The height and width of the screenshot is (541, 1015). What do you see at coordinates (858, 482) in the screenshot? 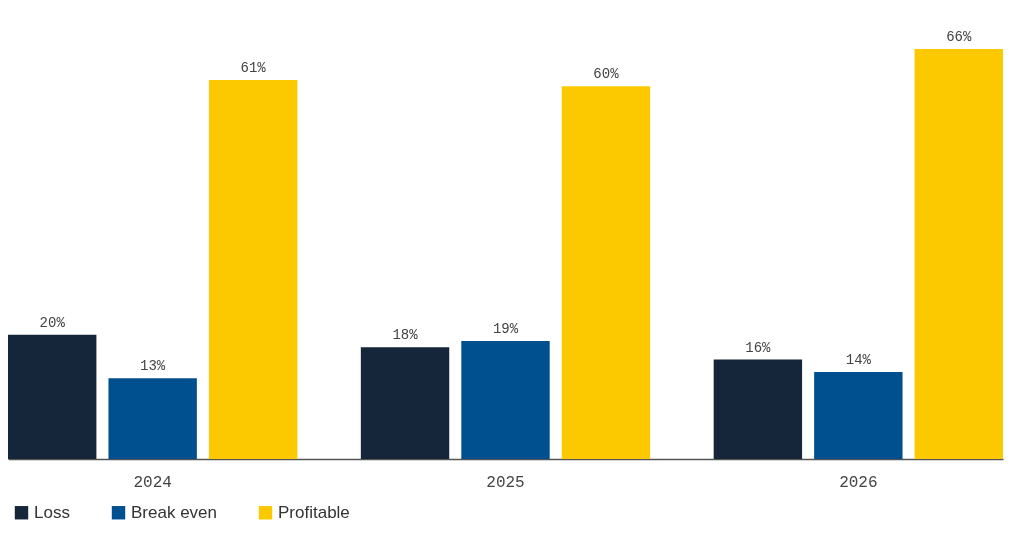
I see `x-tick-label: 2026` at bounding box center [858, 482].